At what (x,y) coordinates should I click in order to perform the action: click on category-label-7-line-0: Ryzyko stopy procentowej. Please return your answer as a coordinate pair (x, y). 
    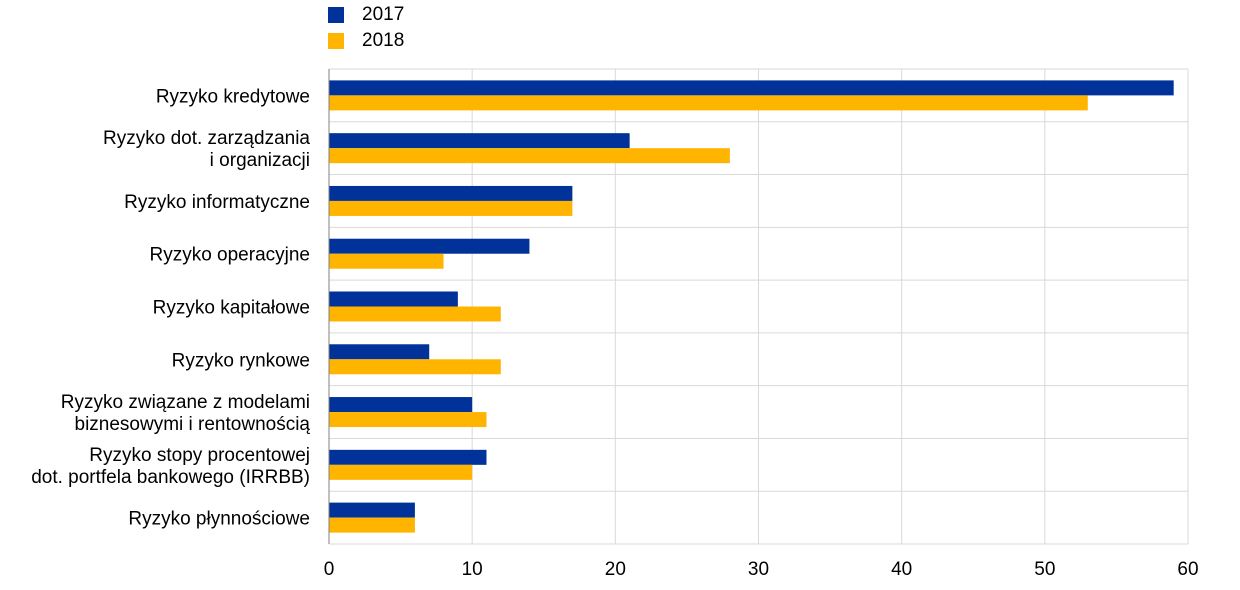
    Looking at the image, I should click on (199, 455).